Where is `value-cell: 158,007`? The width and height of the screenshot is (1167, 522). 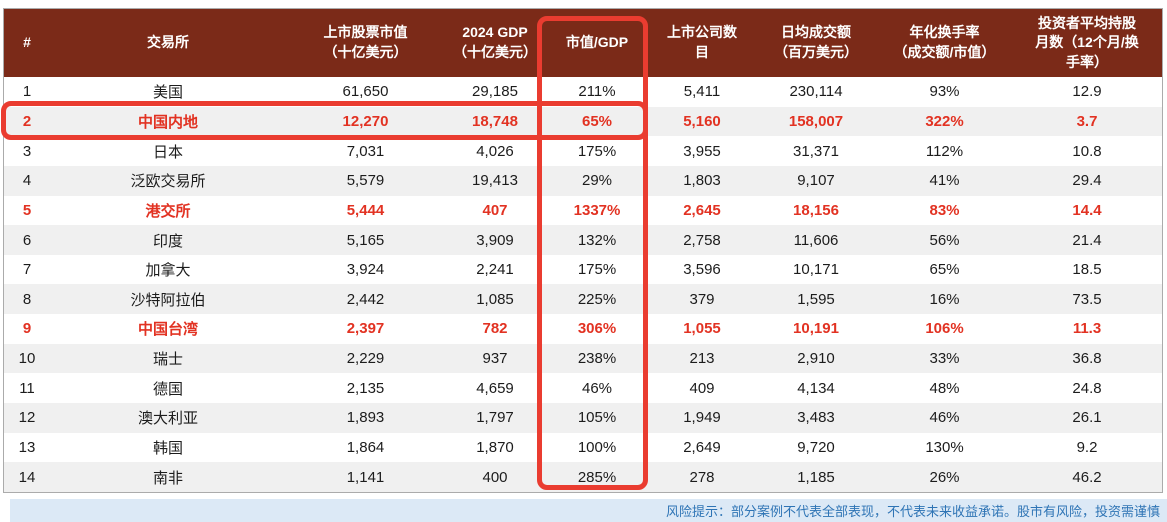
value-cell: 158,007 is located at coordinates (816, 121).